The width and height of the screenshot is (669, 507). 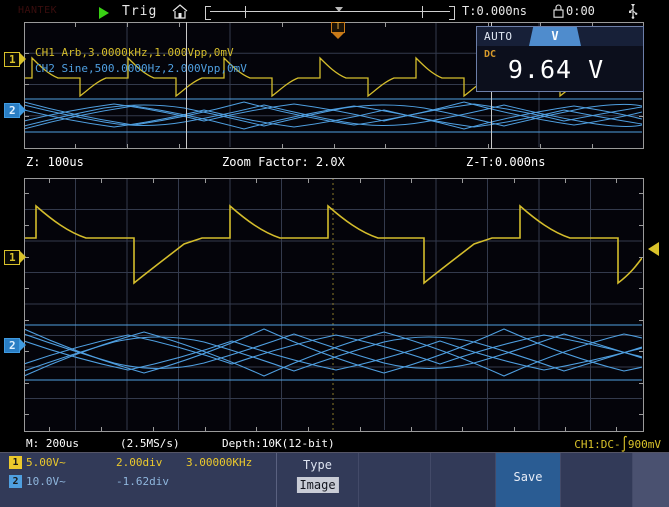 What do you see at coordinates (15, 481) in the screenshot?
I see `ch2-badge: 2` at bounding box center [15, 481].